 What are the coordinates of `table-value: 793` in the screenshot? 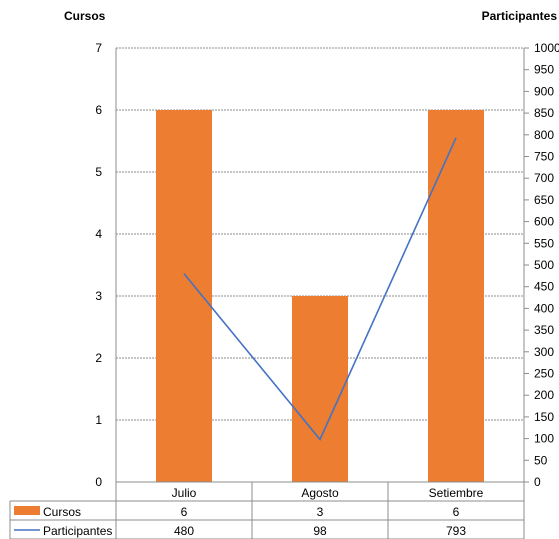 It's located at (456, 531).